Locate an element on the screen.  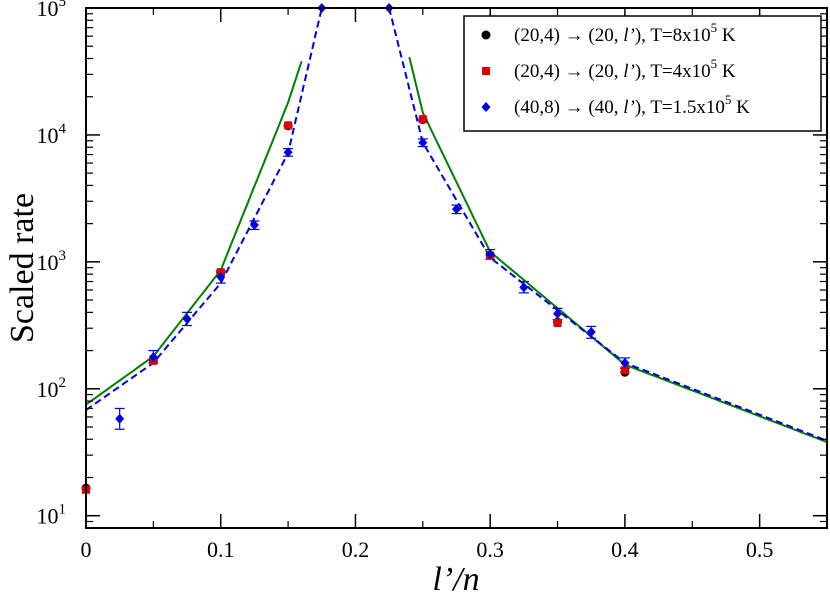
legend-label-1: (20,4) → (20, l’), T=8x105 K is located at coordinates (625, 33).